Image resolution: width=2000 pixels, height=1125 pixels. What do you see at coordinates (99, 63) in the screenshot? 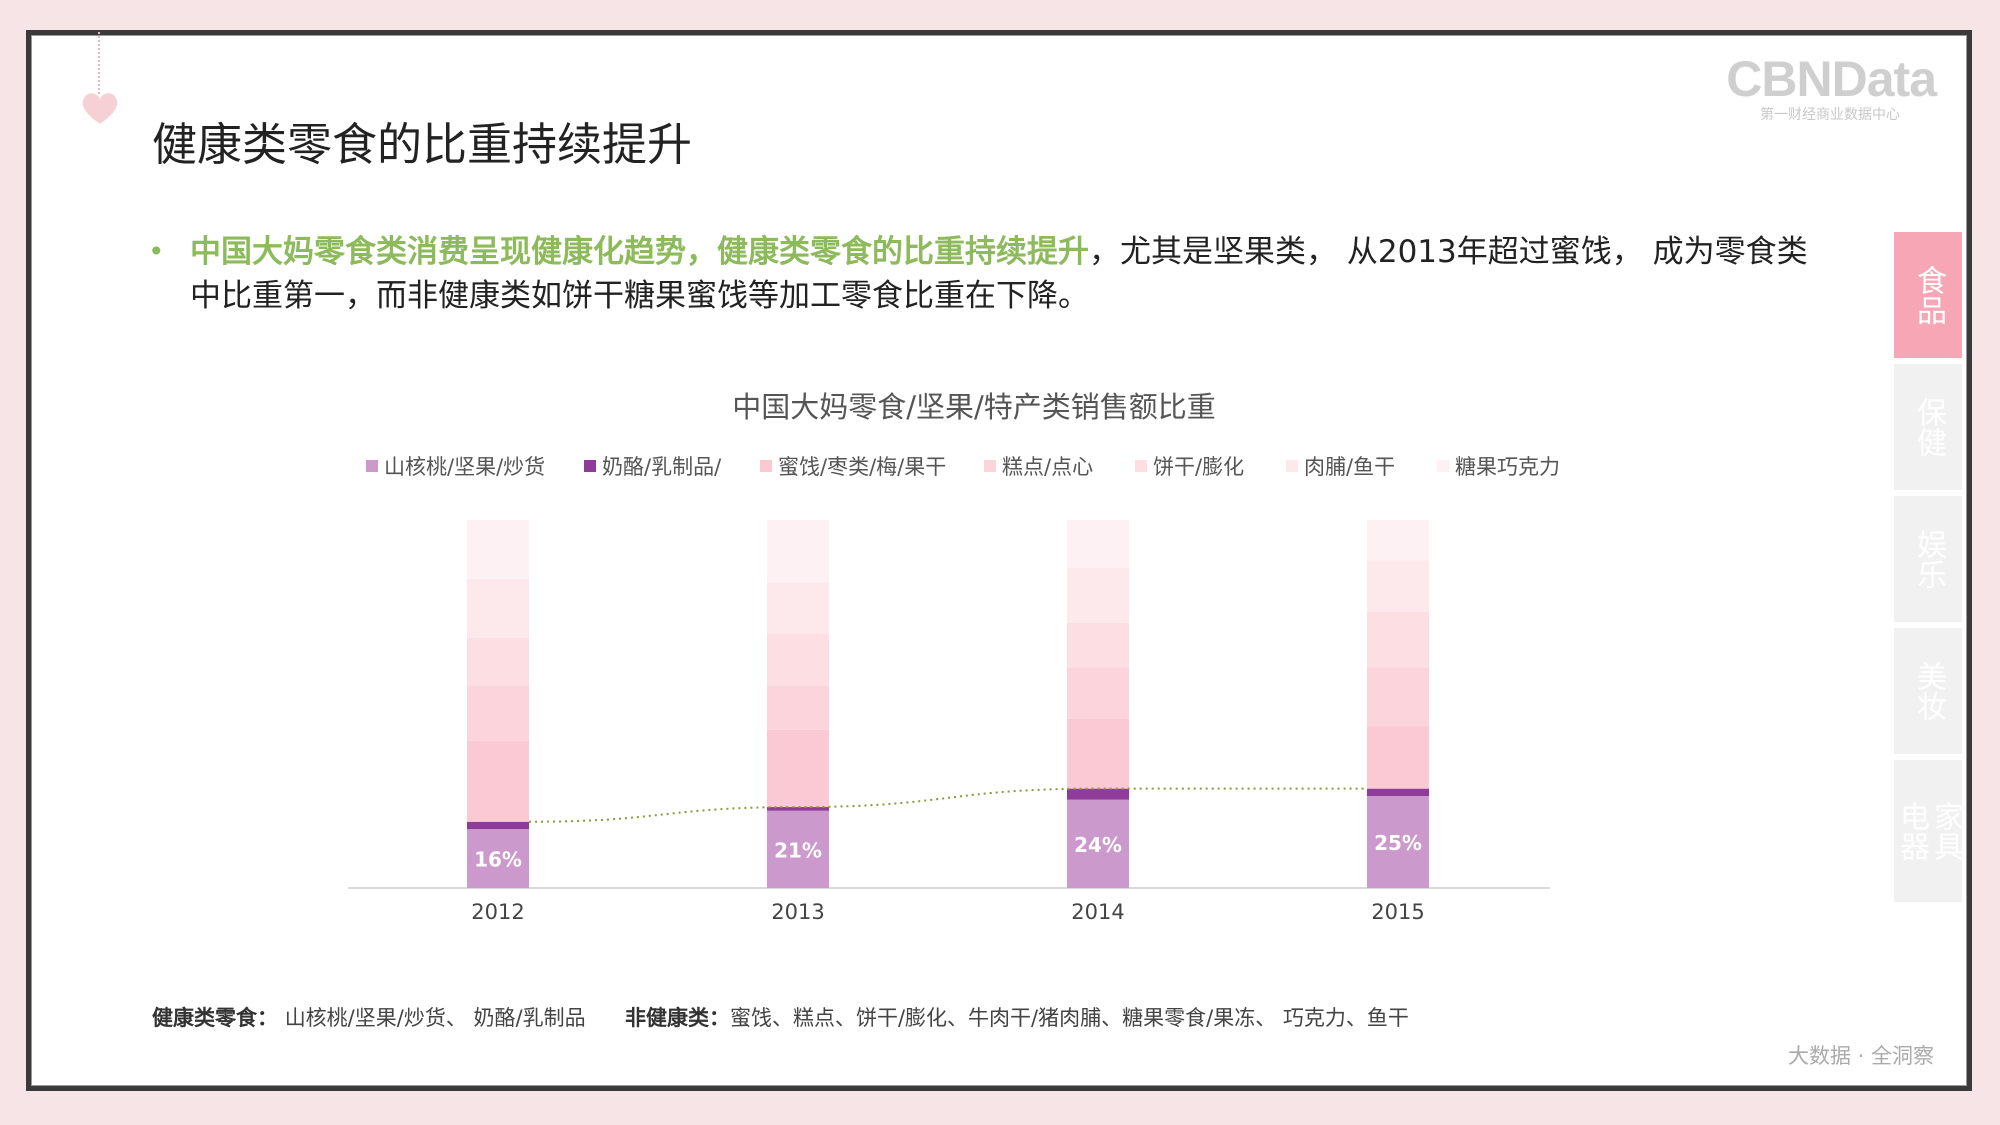
I see `hanging-string` at bounding box center [99, 63].